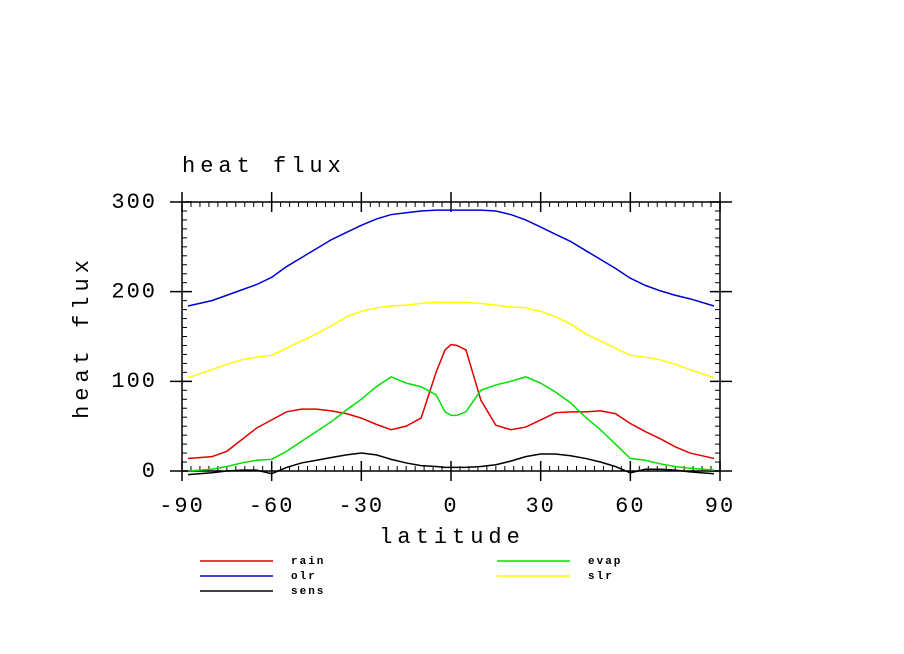  I want to click on x-tick-label: 60, so click(630, 506).